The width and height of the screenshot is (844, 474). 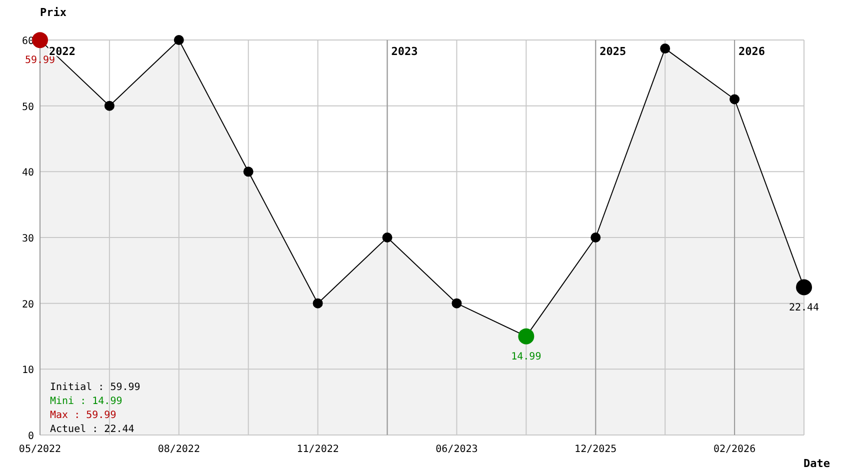 What do you see at coordinates (28, 107) in the screenshot?
I see `y-tick-label: 50` at bounding box center [28, 107].